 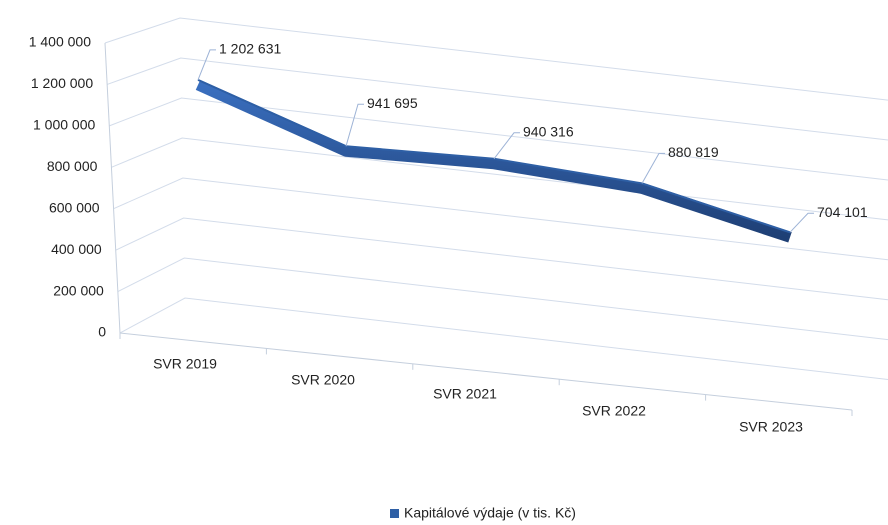 I want to click on y-tick-label: 1 200 000, so click(x=62, y=83).